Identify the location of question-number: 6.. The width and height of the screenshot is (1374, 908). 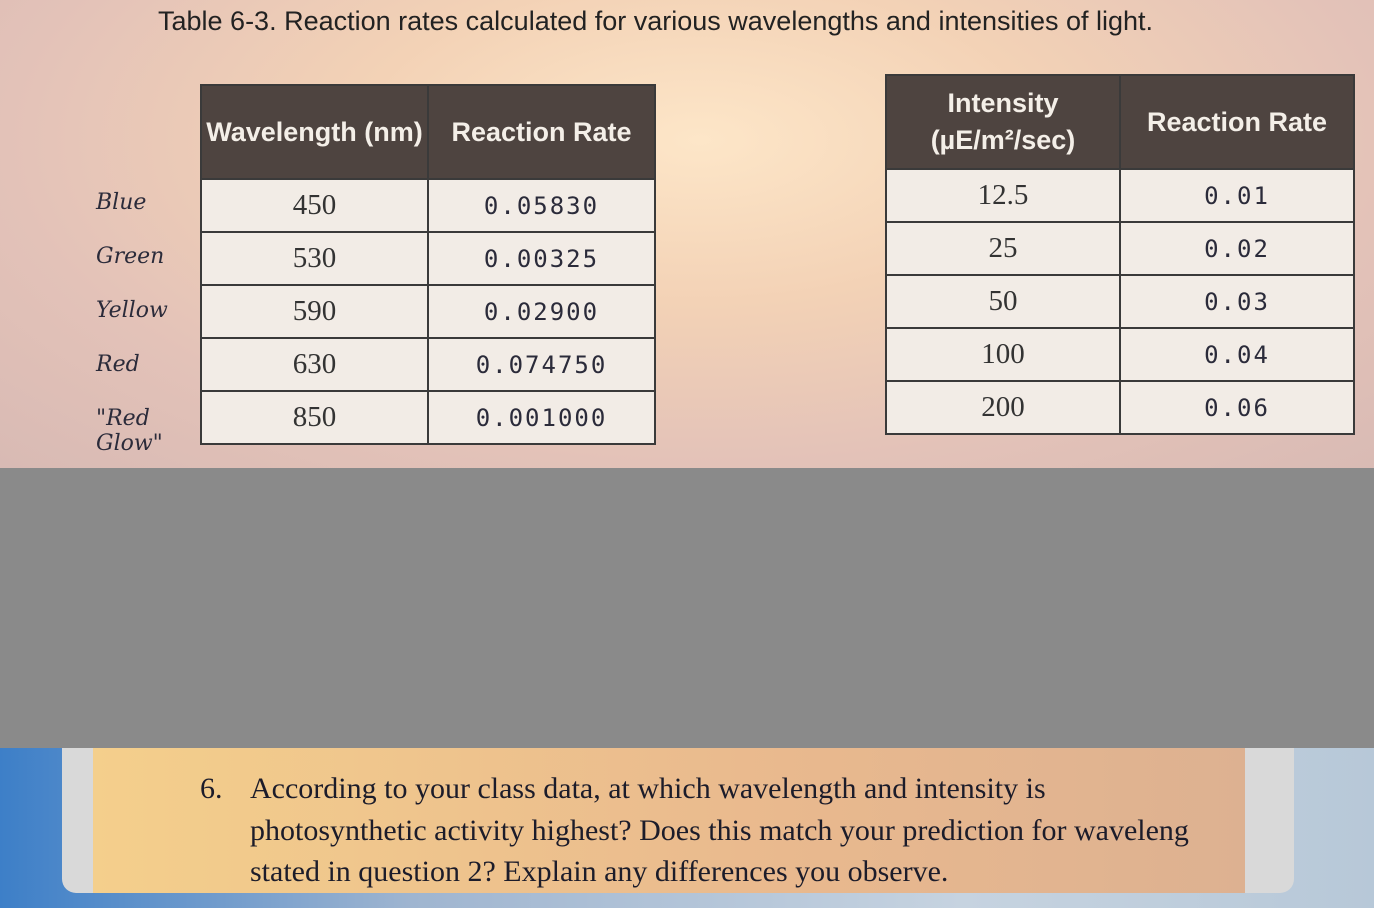
(211, 788).